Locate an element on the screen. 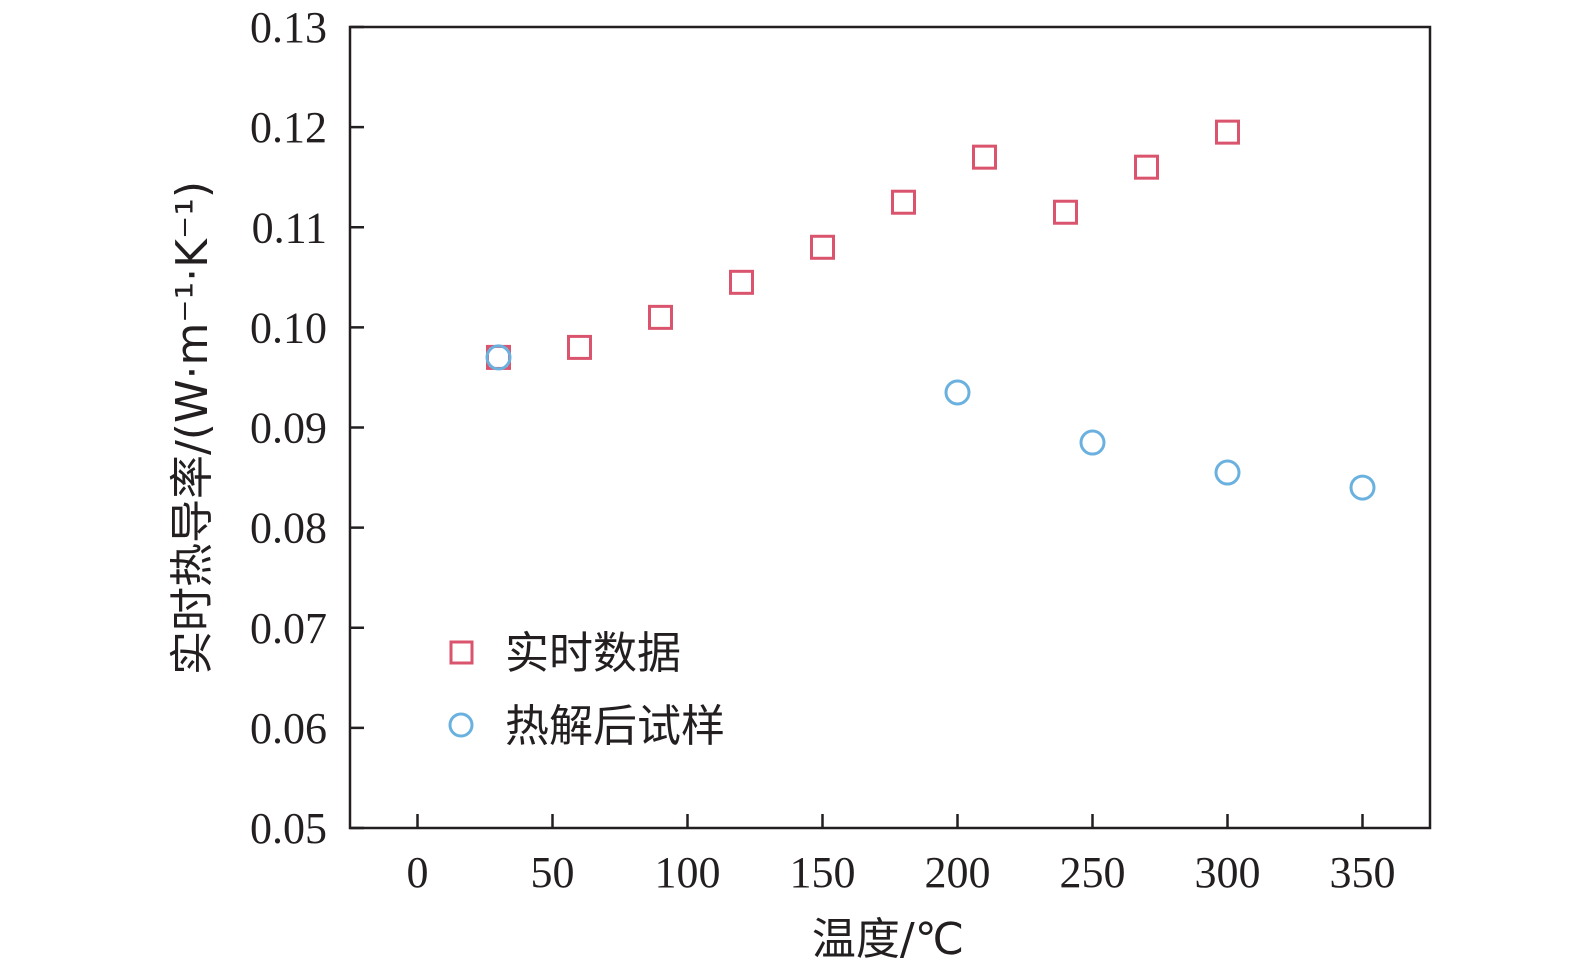  y-tick-label: 0.07 is located at coordinates (288, 628).